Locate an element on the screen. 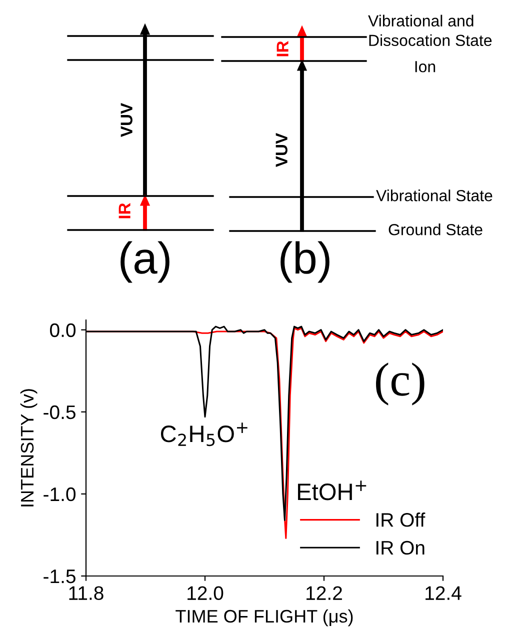 This screenshot has height=635, width=517. legend-label: IR On is located at coordinates (400, 547).